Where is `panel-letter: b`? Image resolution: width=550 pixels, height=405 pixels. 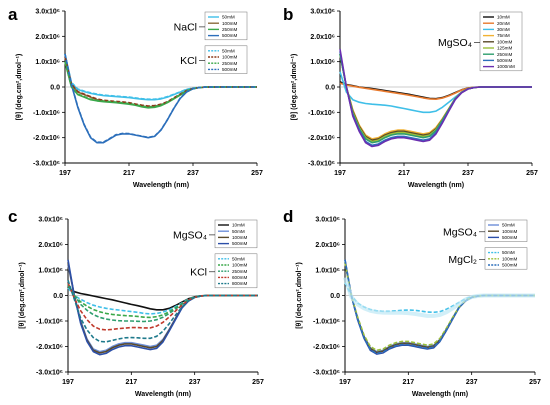 panel-letter: b is located at coordinates (288, 14).